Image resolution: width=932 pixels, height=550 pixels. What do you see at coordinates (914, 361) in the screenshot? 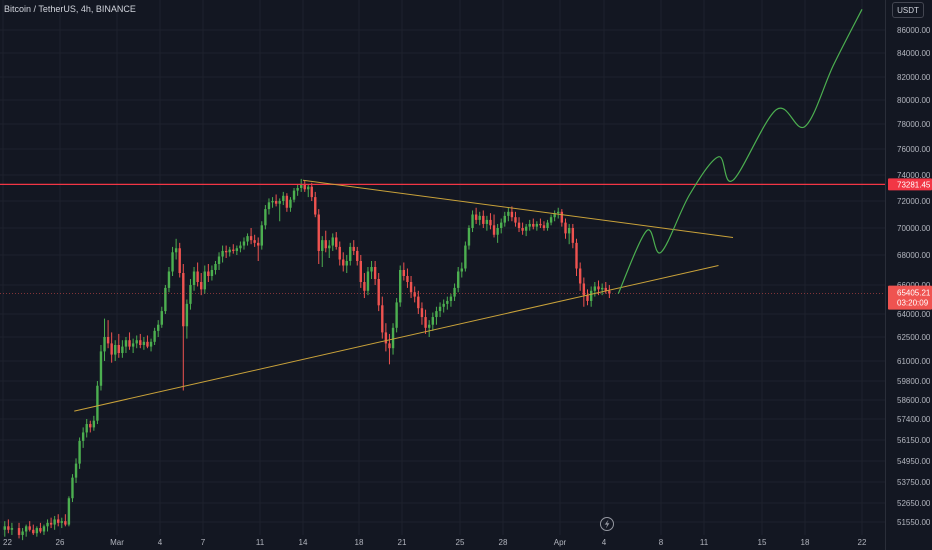
I see `price-tick-label: 61000.00` at bounding box center [914, 361].